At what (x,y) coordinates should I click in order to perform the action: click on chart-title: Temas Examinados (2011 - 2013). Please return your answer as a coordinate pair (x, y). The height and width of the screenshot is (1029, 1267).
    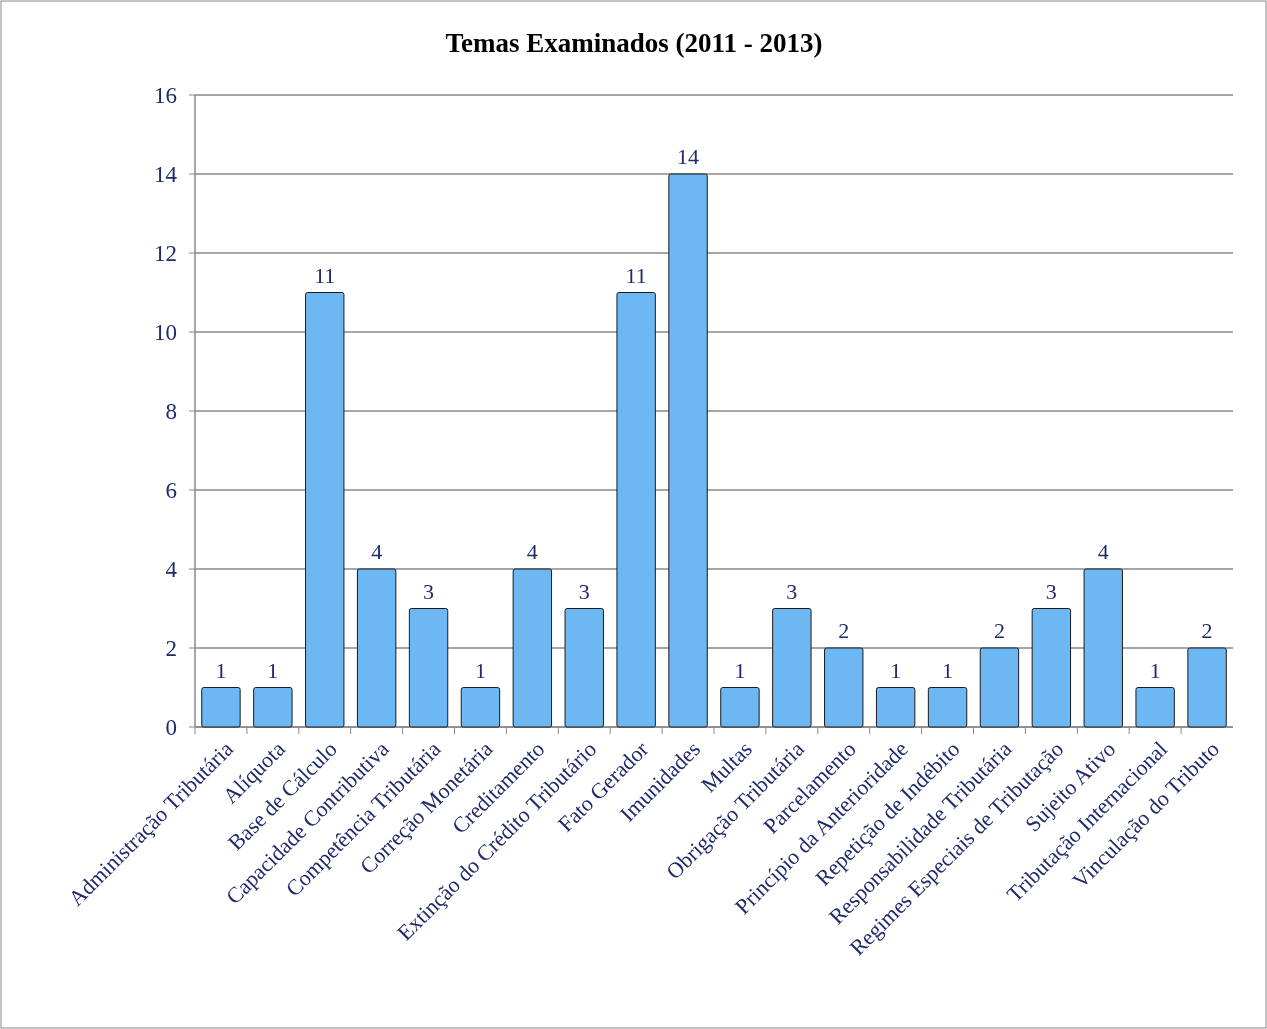
    Looking at the image, I should click on (634, 43).